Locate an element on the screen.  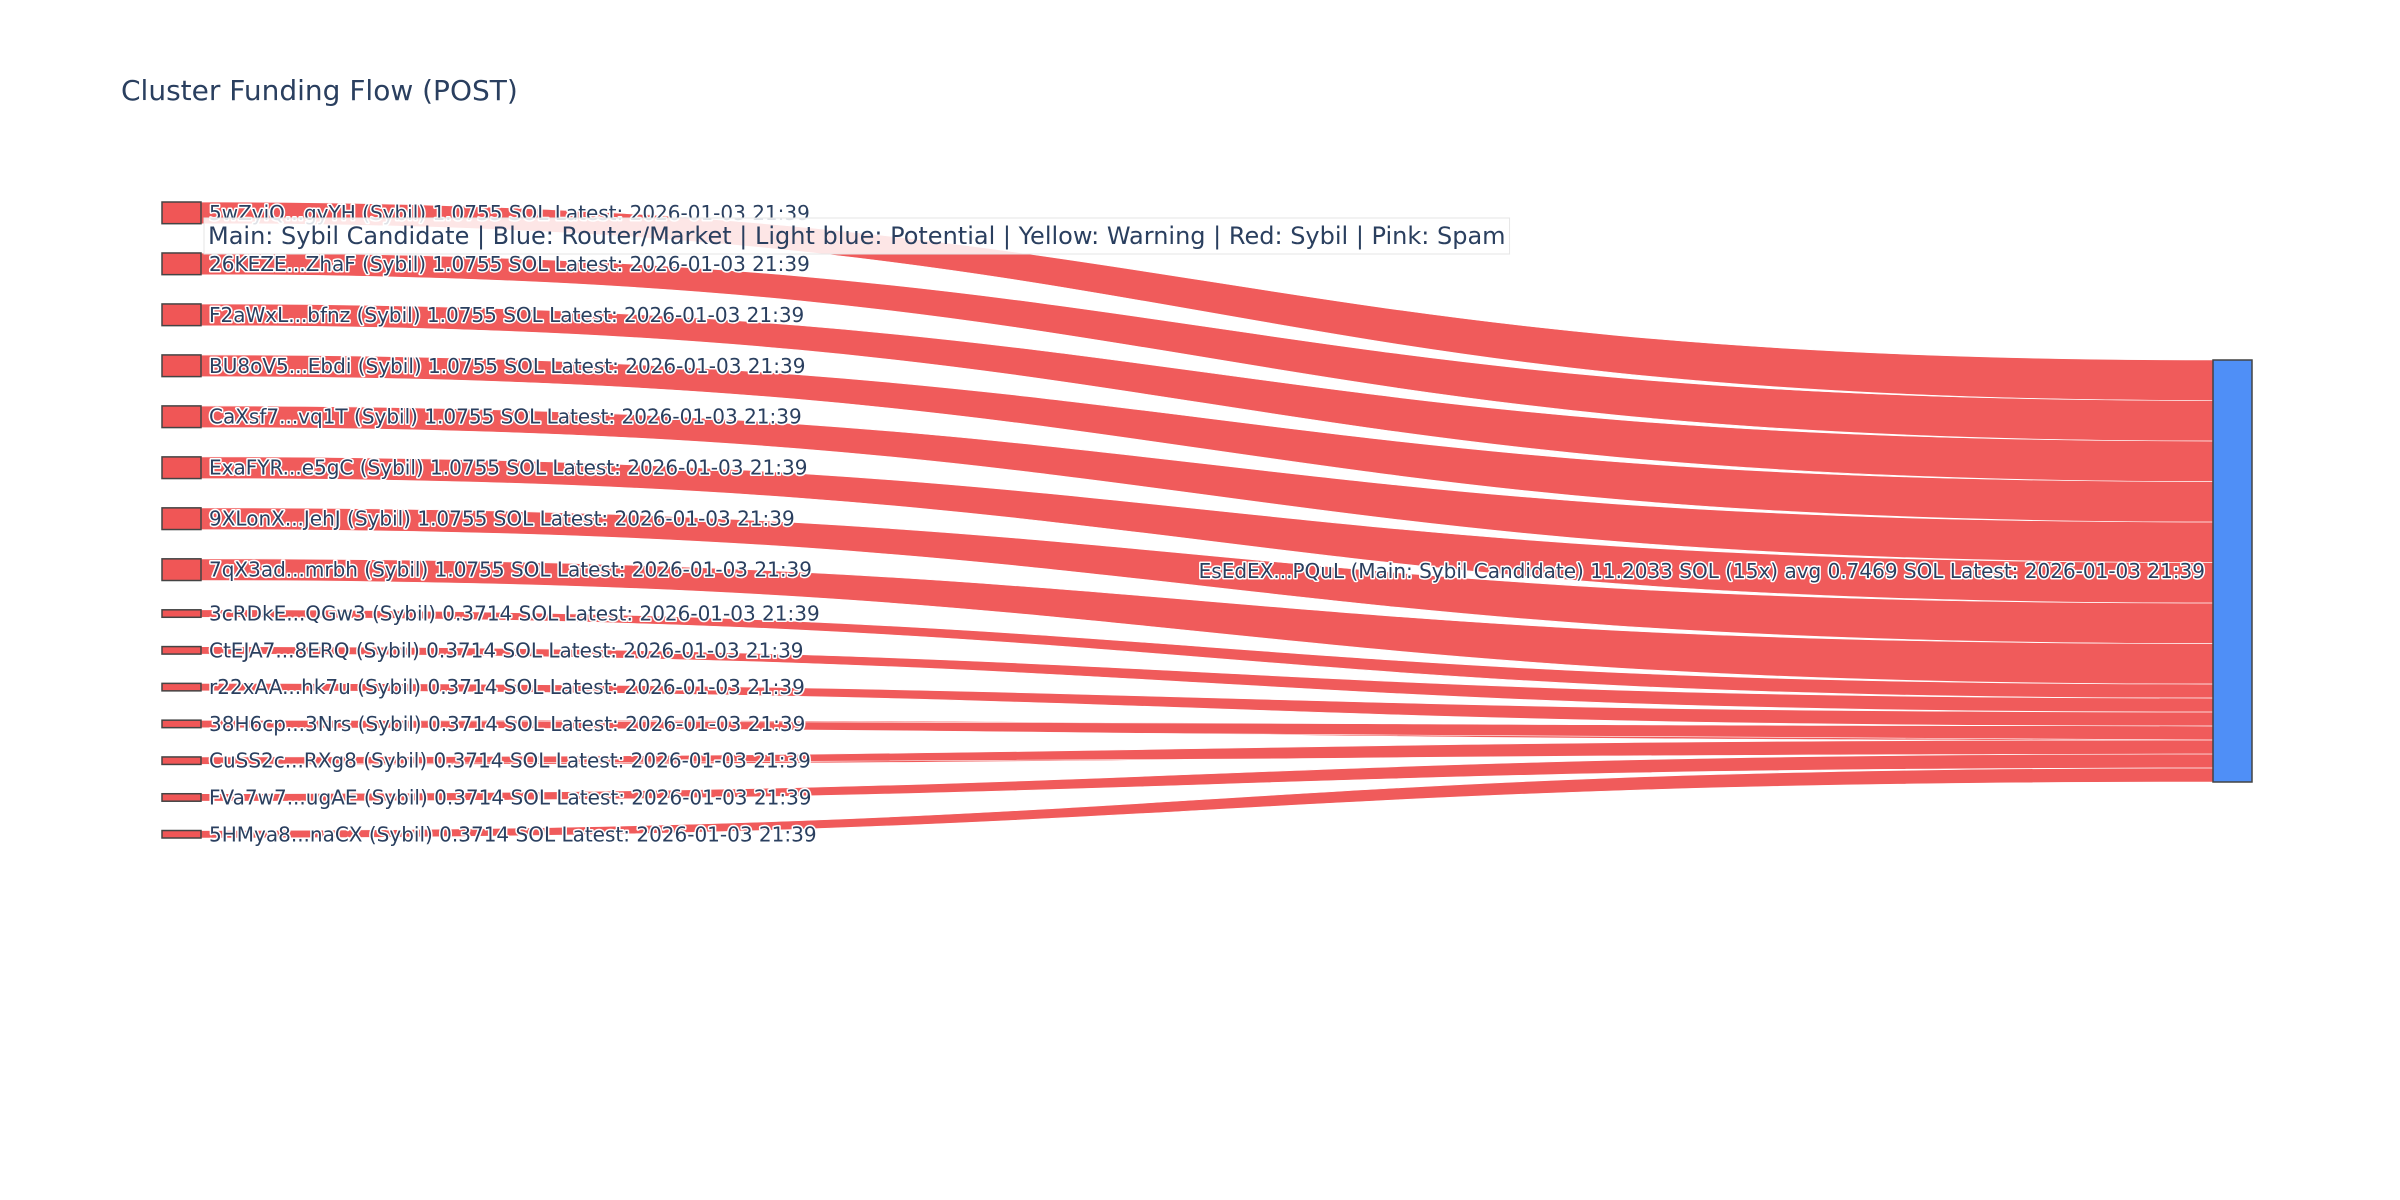
legend-note-background is located at coordinates (857, 236).